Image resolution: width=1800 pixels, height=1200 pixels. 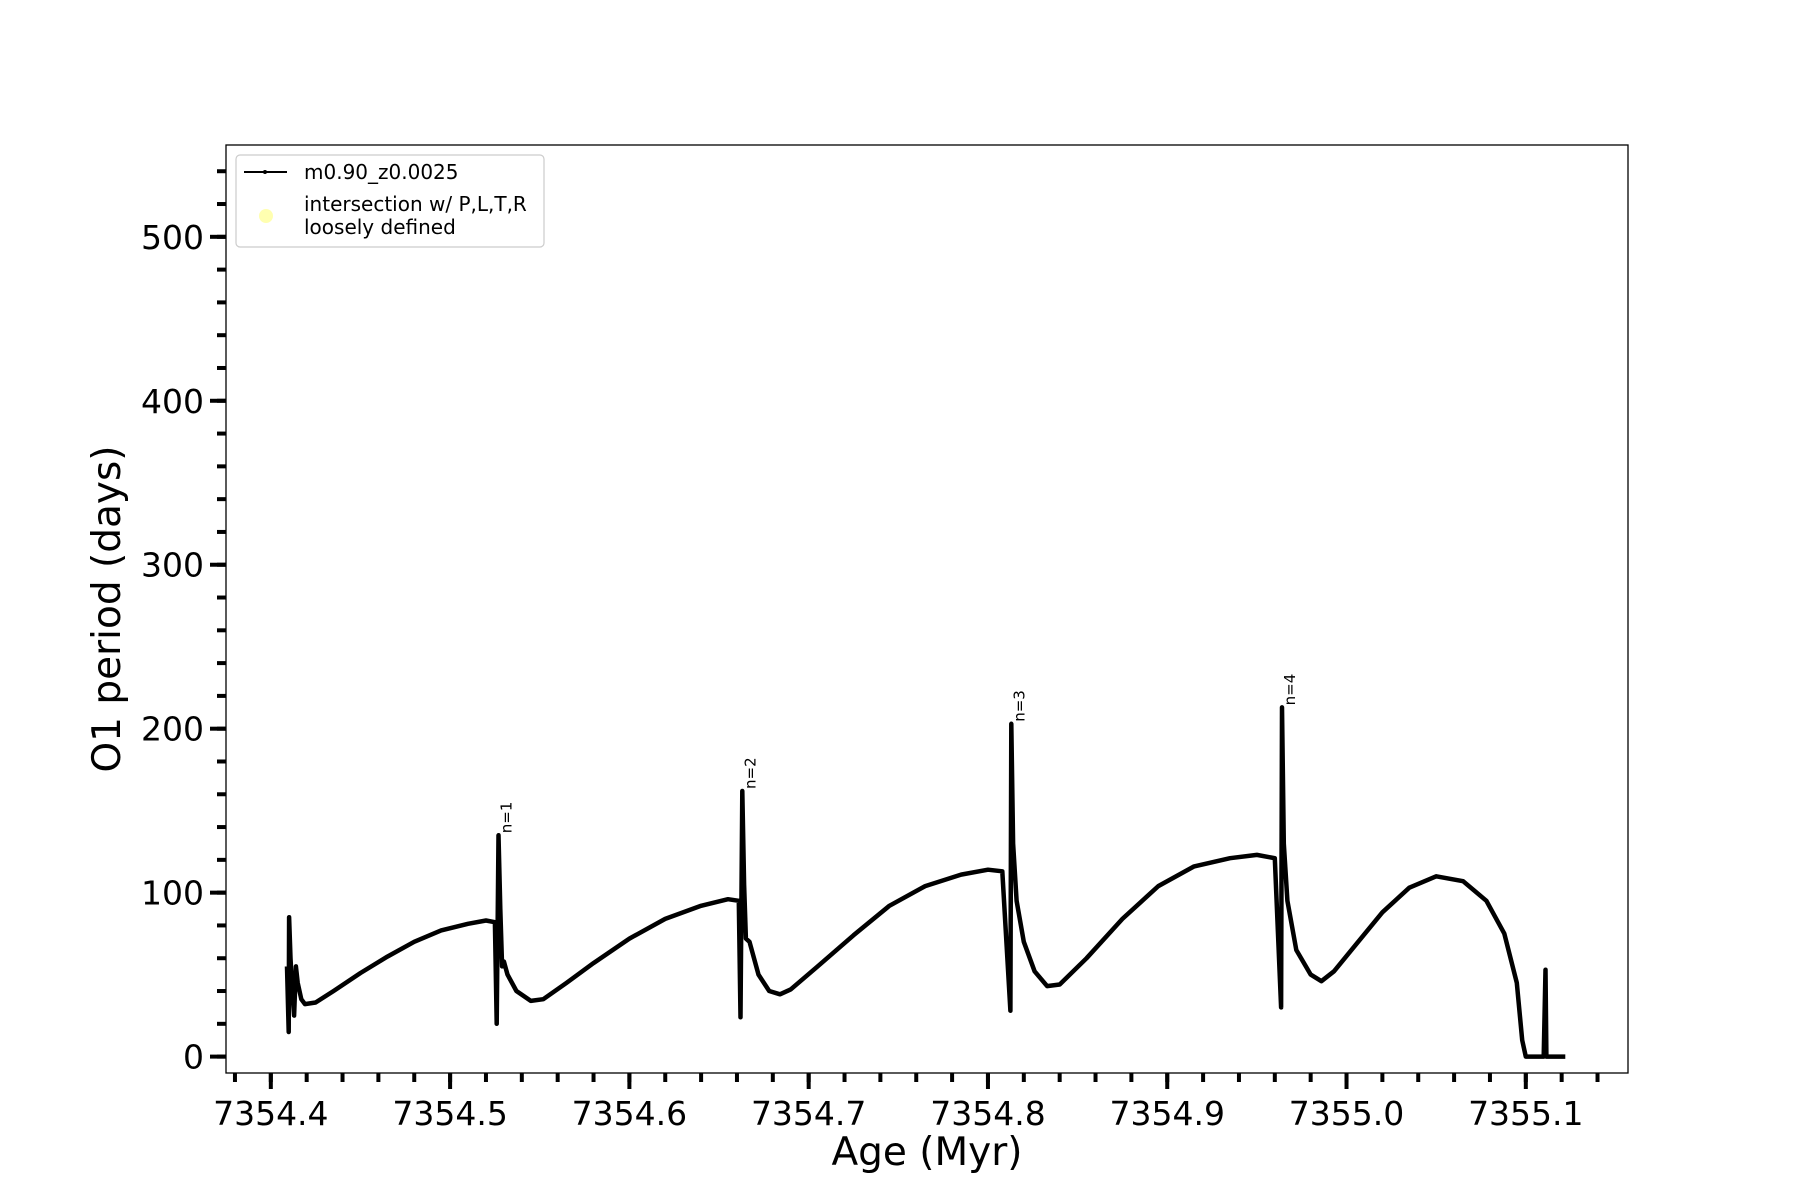 I want to click on x-tick-label: 7354.7, so click(x=808, y=1113).